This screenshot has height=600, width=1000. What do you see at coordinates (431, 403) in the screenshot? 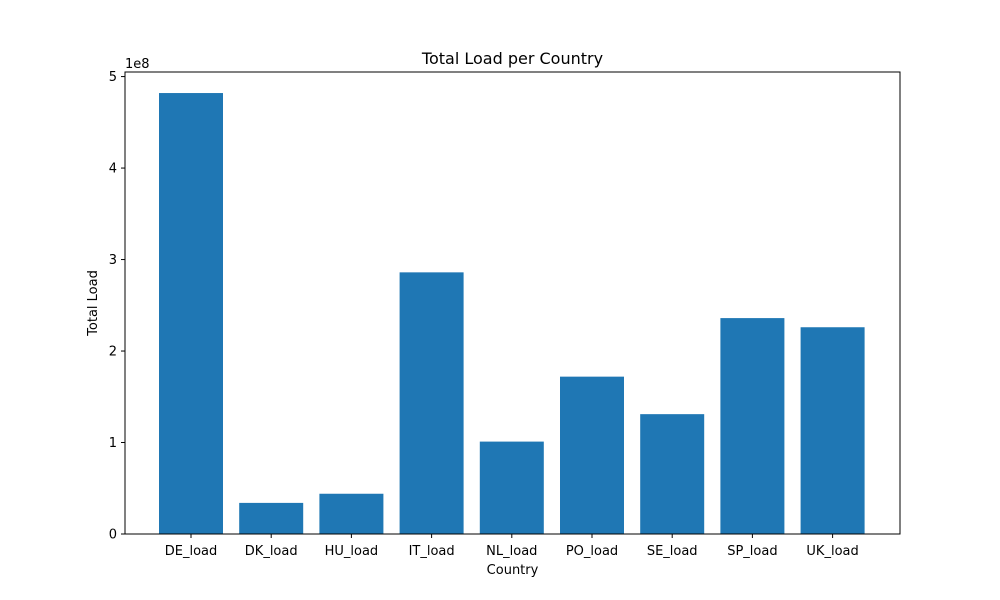
I see `bar-IT_load` at bounding box center [431, 403].